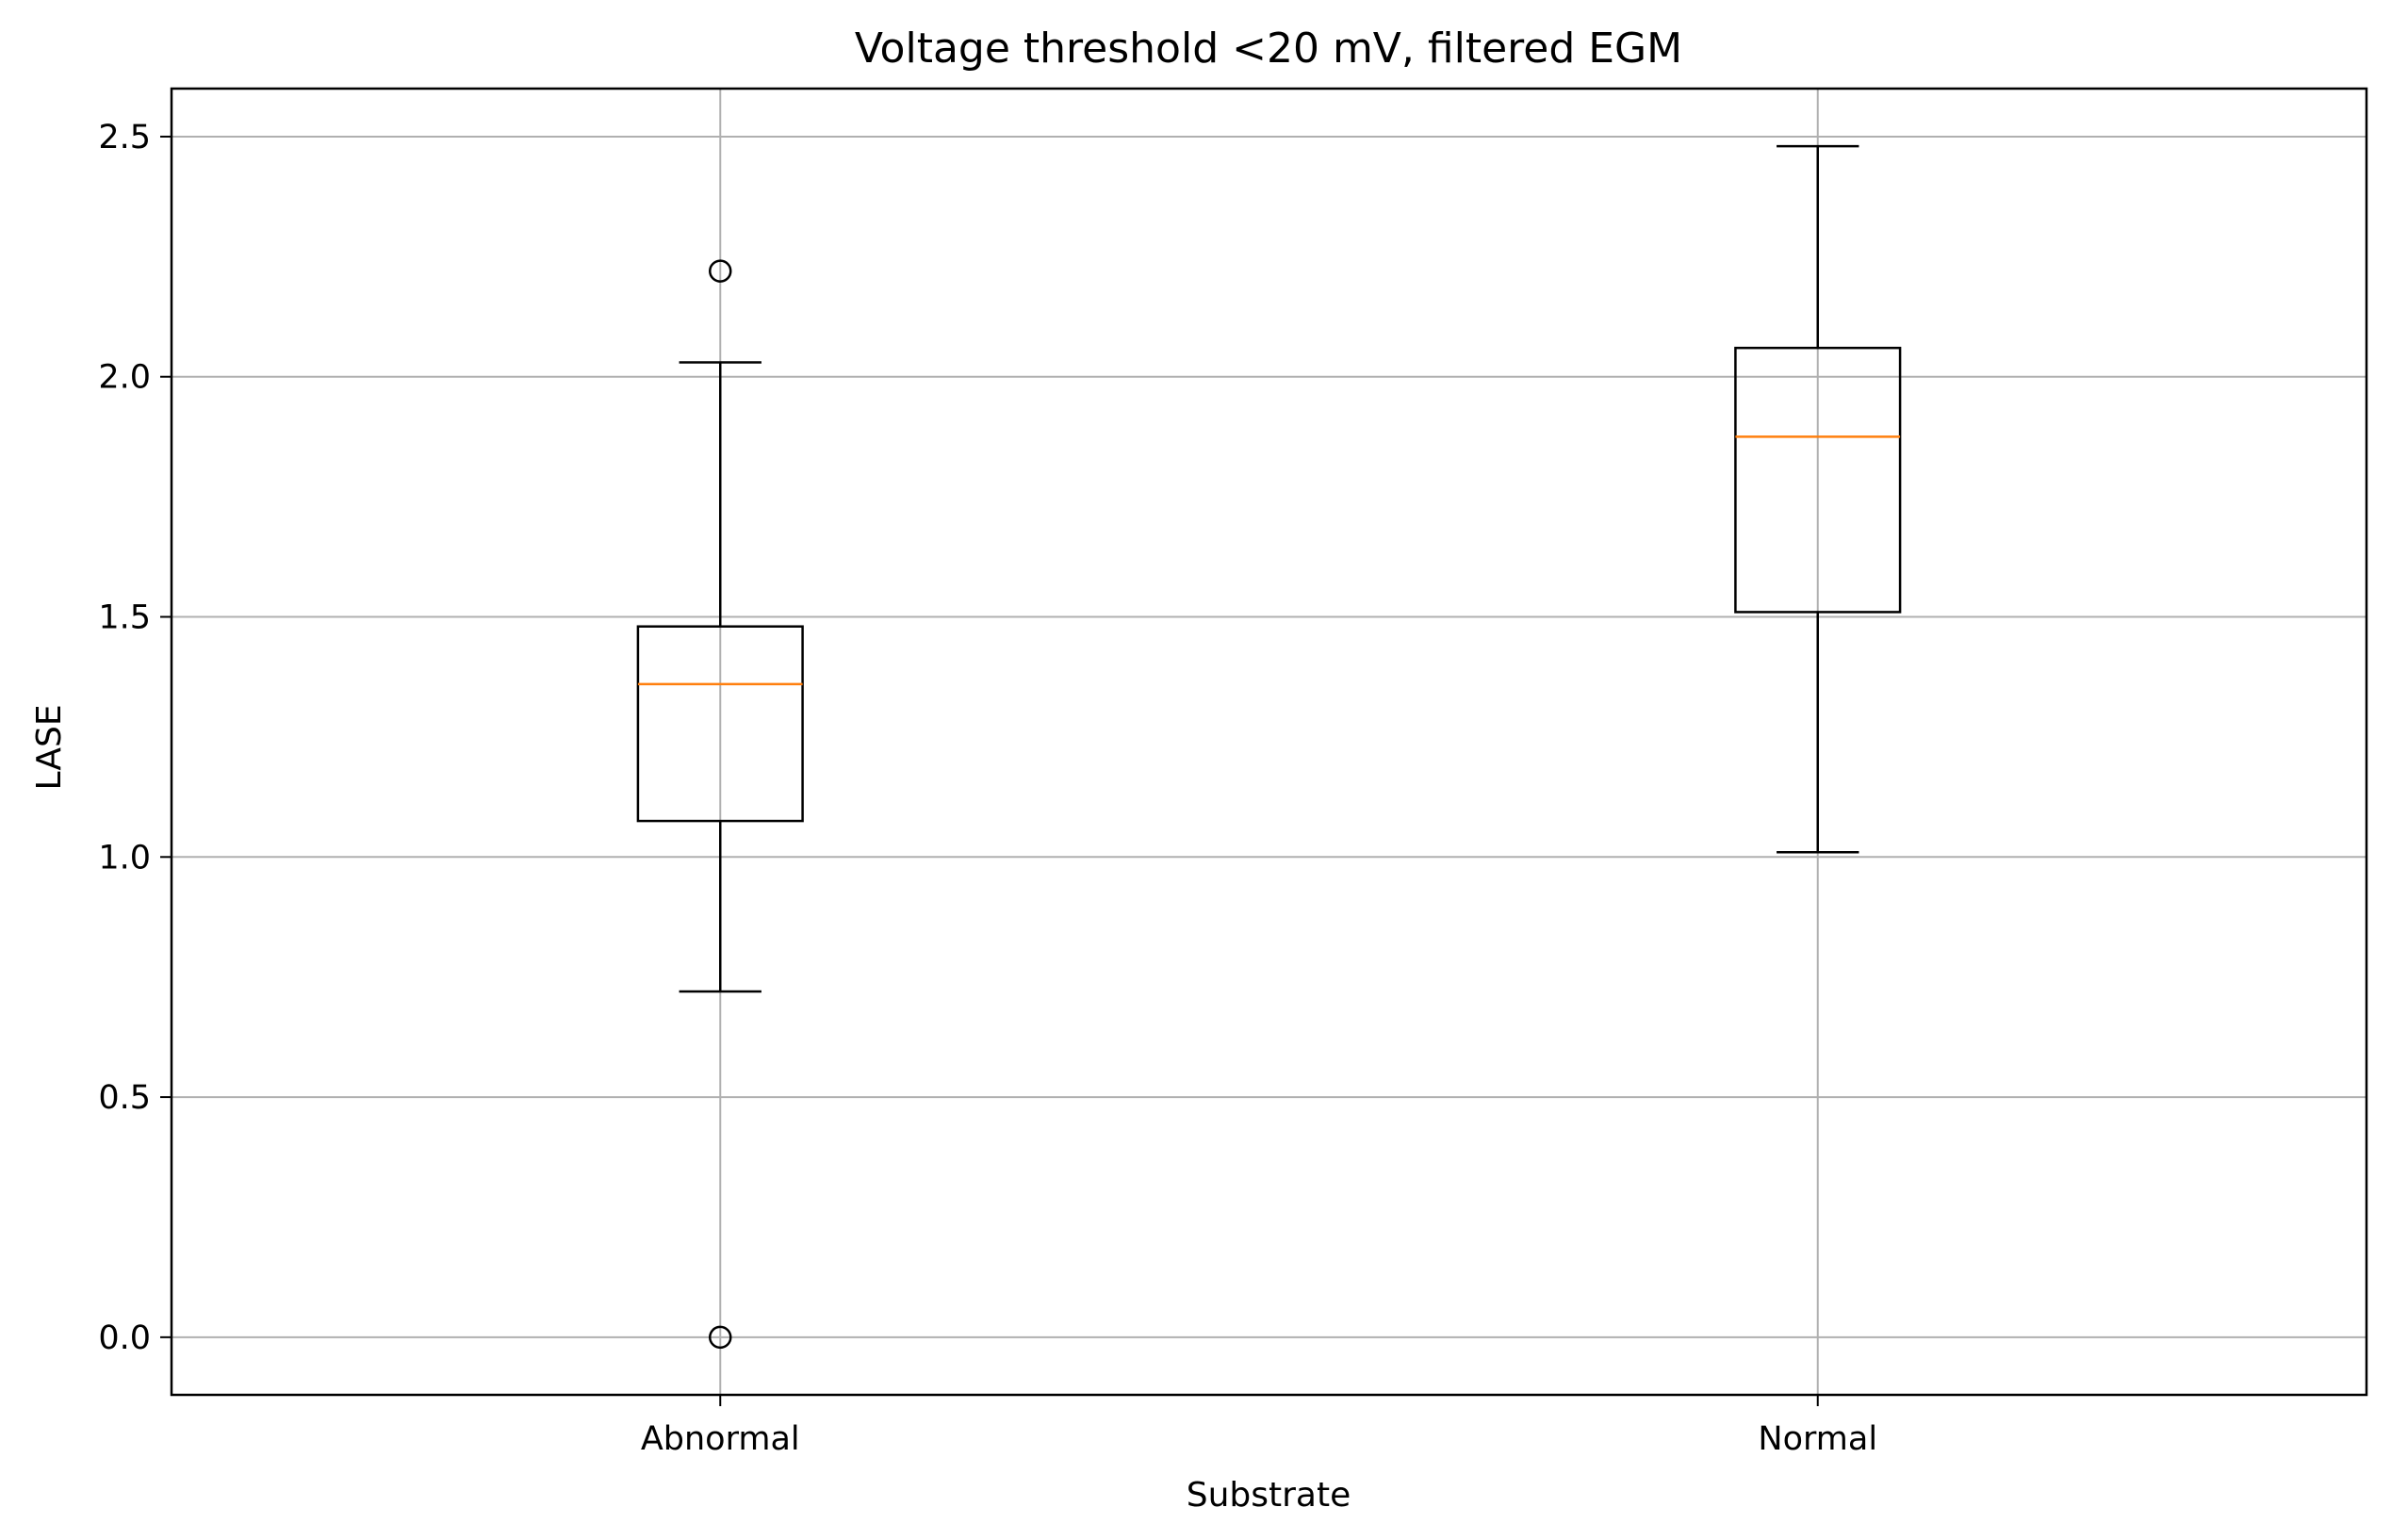 The image size is (2391, 1540). I want to click on x-tick-label: Abnormal, so click(720, 1439).